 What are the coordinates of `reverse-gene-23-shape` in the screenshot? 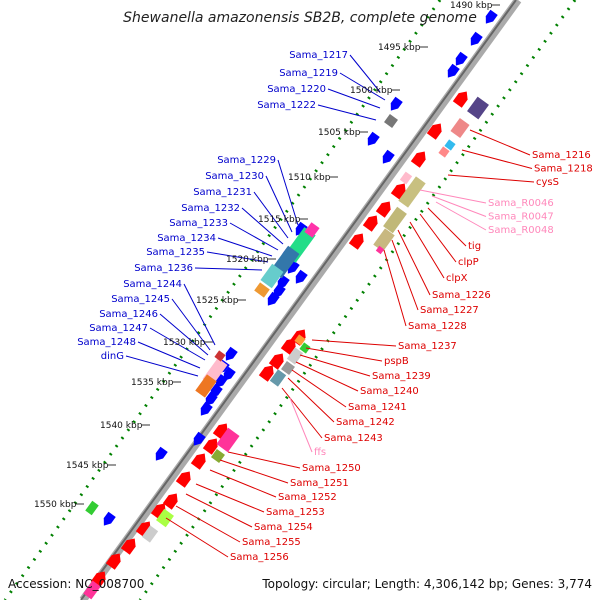 It's located at (109, 518).